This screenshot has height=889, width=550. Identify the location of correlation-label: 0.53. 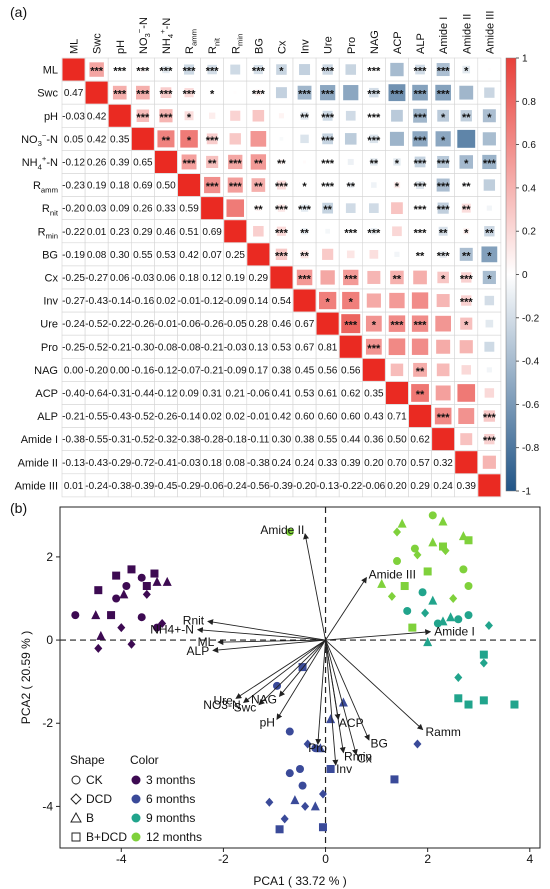
(282, 347).